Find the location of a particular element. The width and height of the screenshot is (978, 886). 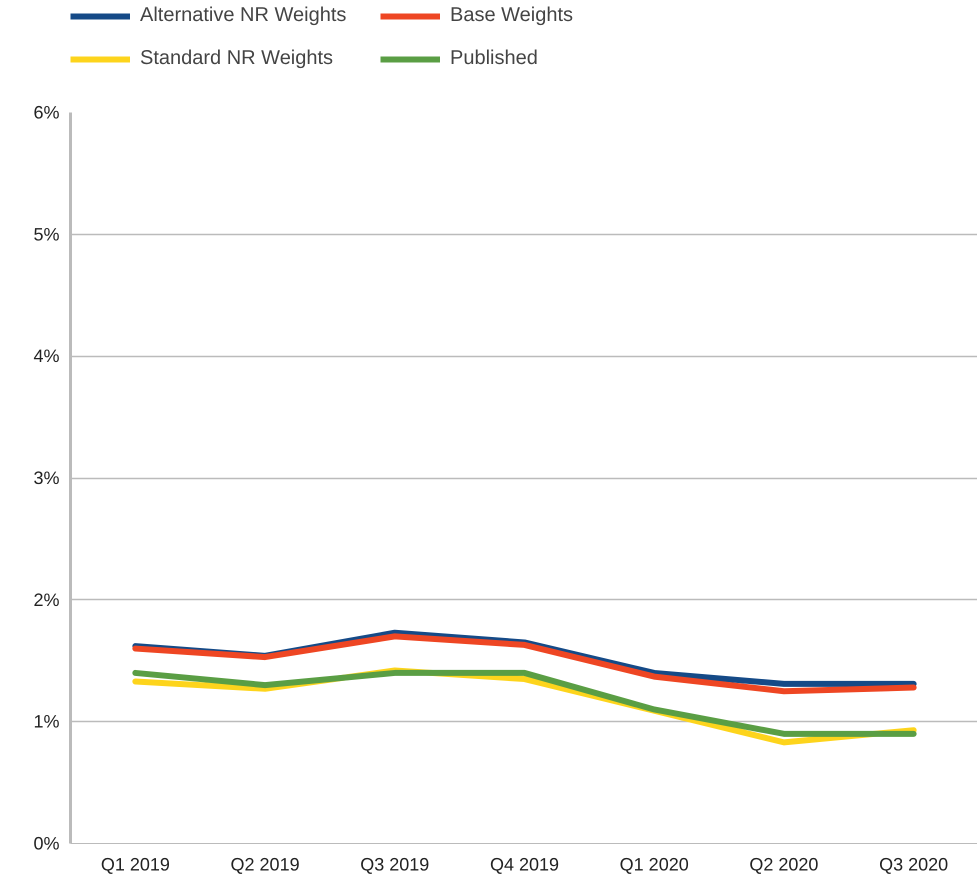

x-tick-label: Q3 2019 is located at coordinates (395, 864).